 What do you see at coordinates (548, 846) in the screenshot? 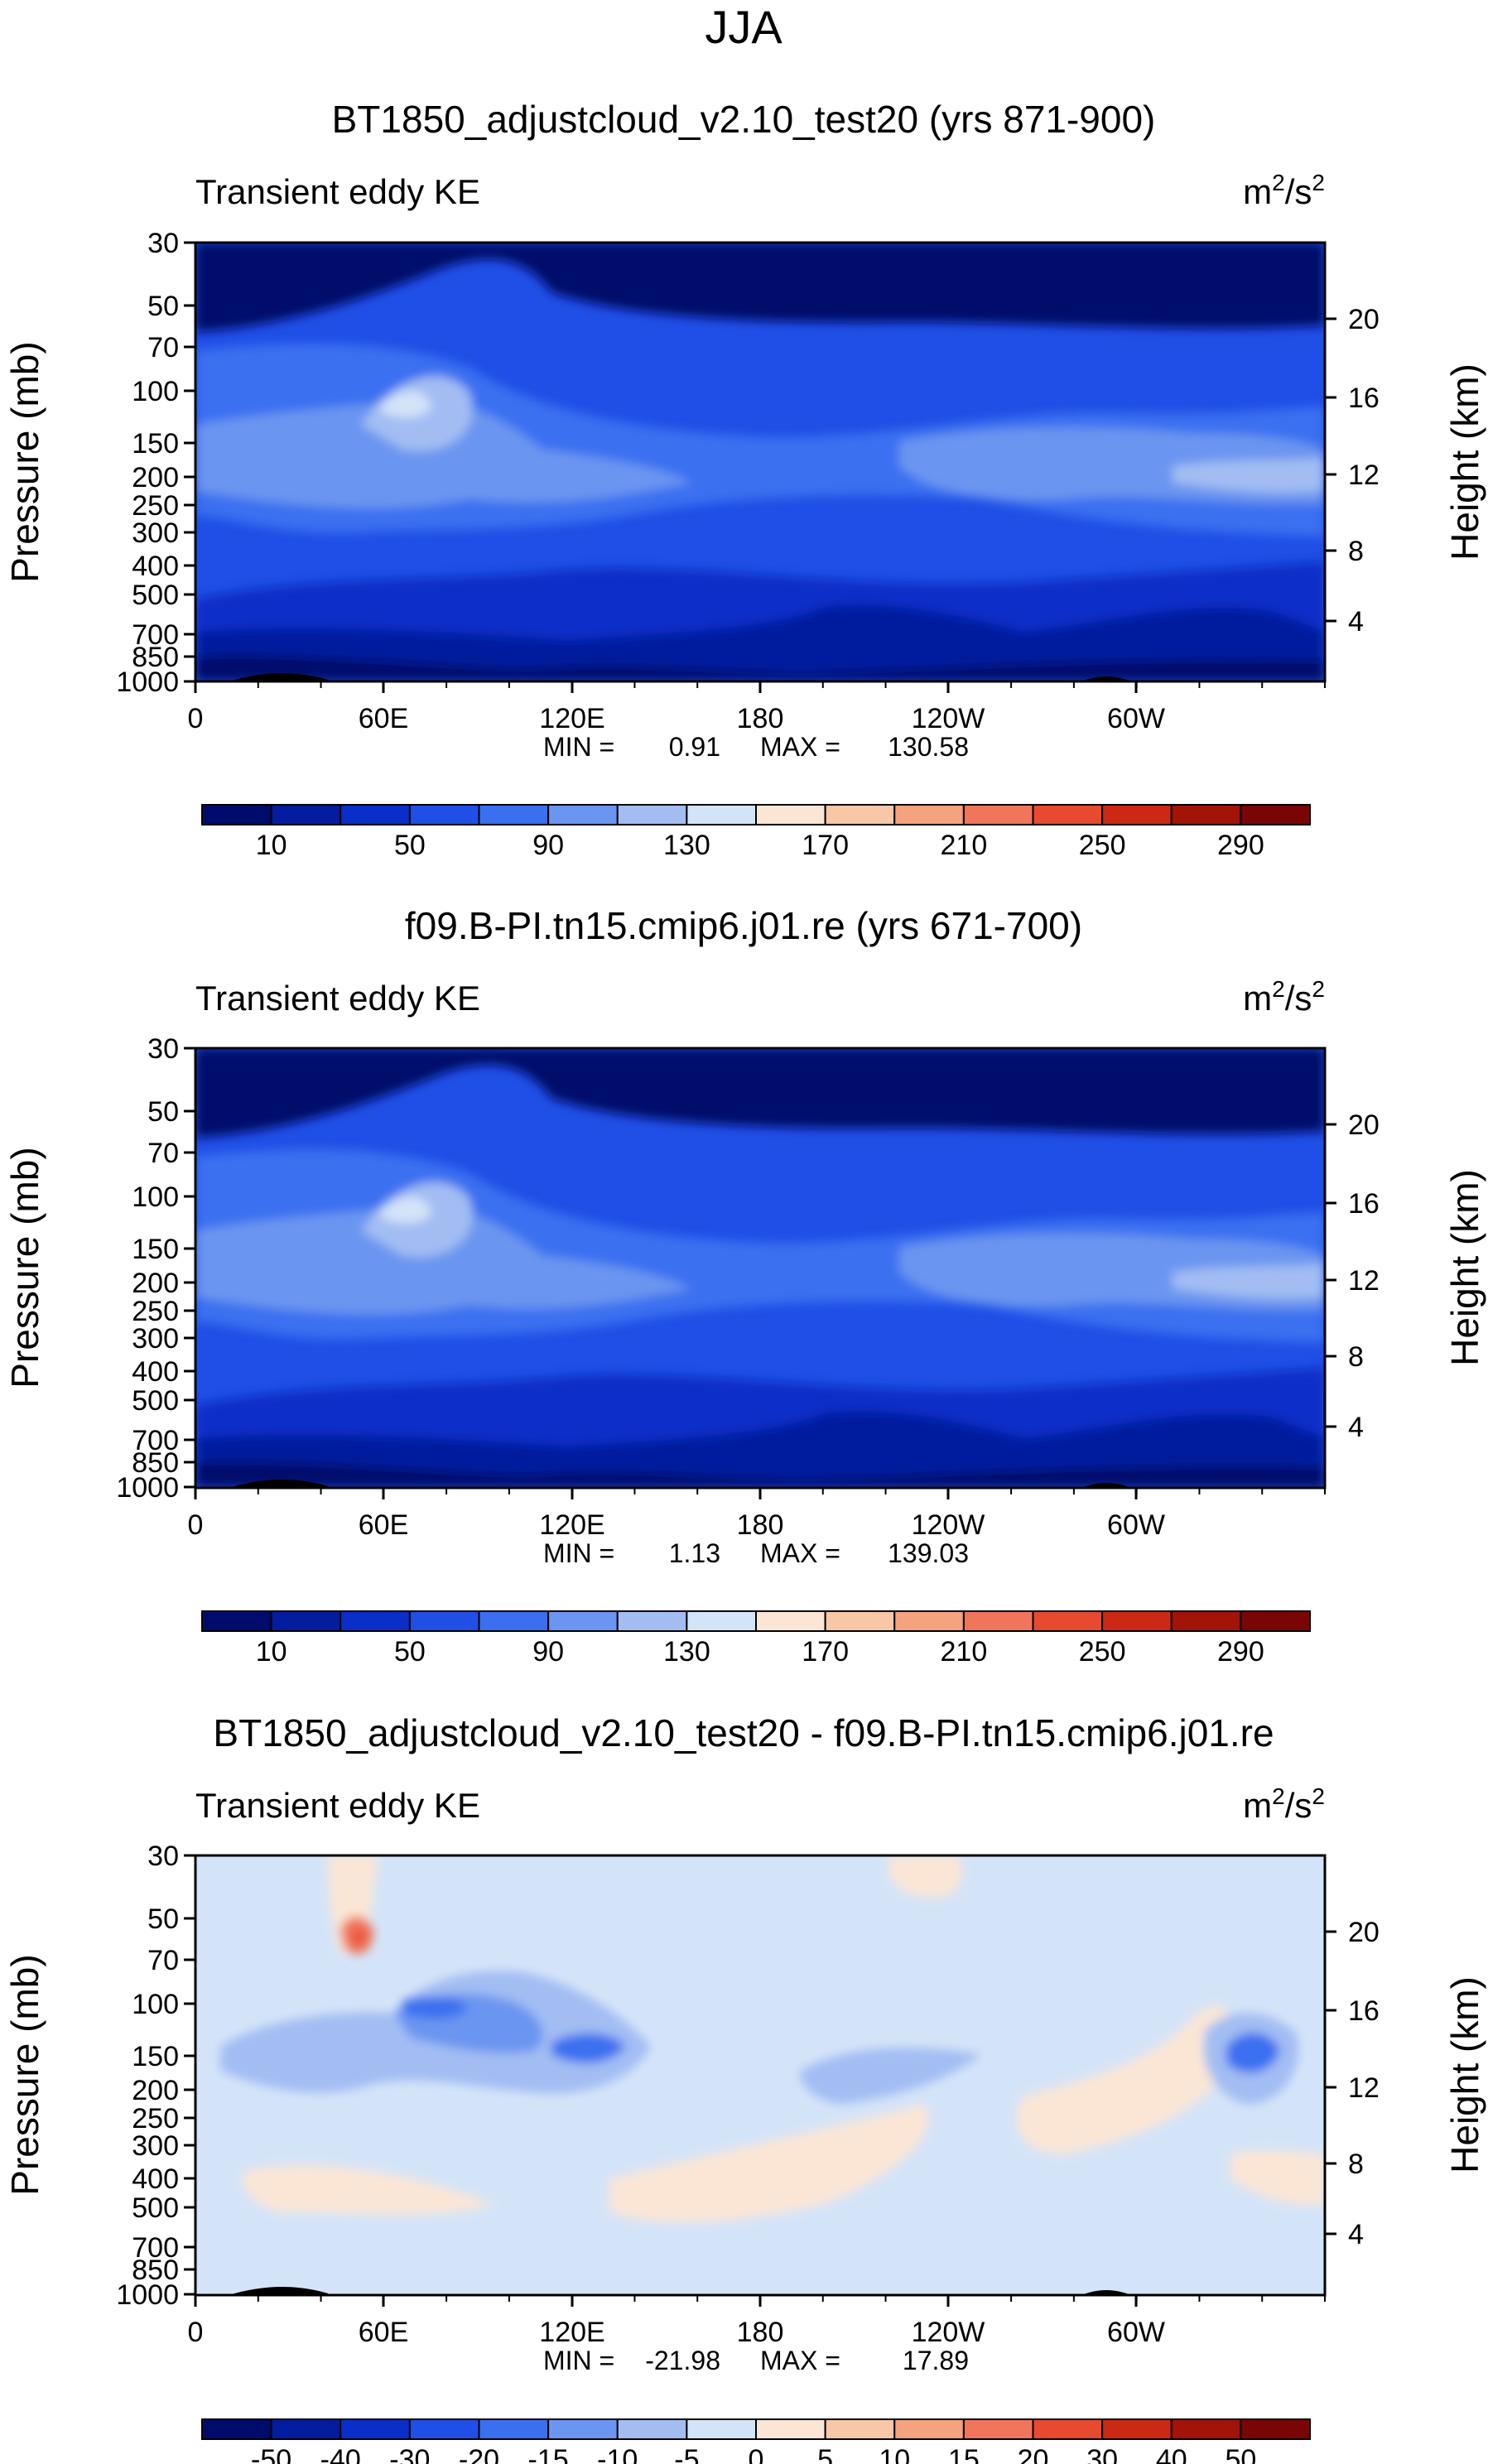
I see `colorbar-label: 90` at bounding box center [548, 846].